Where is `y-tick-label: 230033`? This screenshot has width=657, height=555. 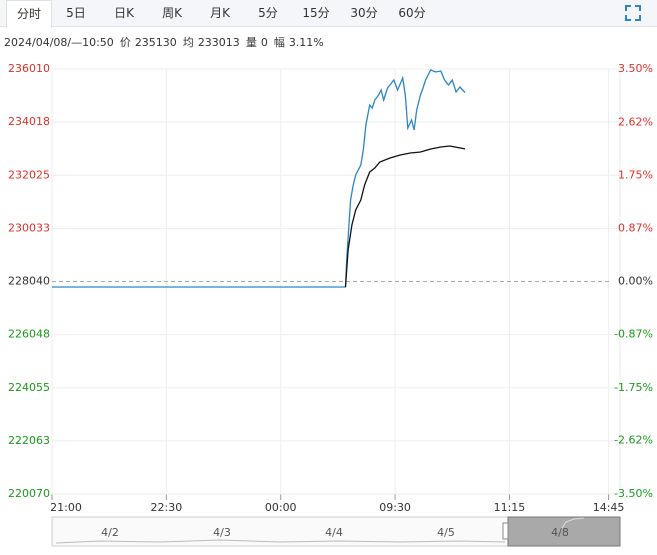 y-tick-label: 230033 is located at coordinates (29, 227).